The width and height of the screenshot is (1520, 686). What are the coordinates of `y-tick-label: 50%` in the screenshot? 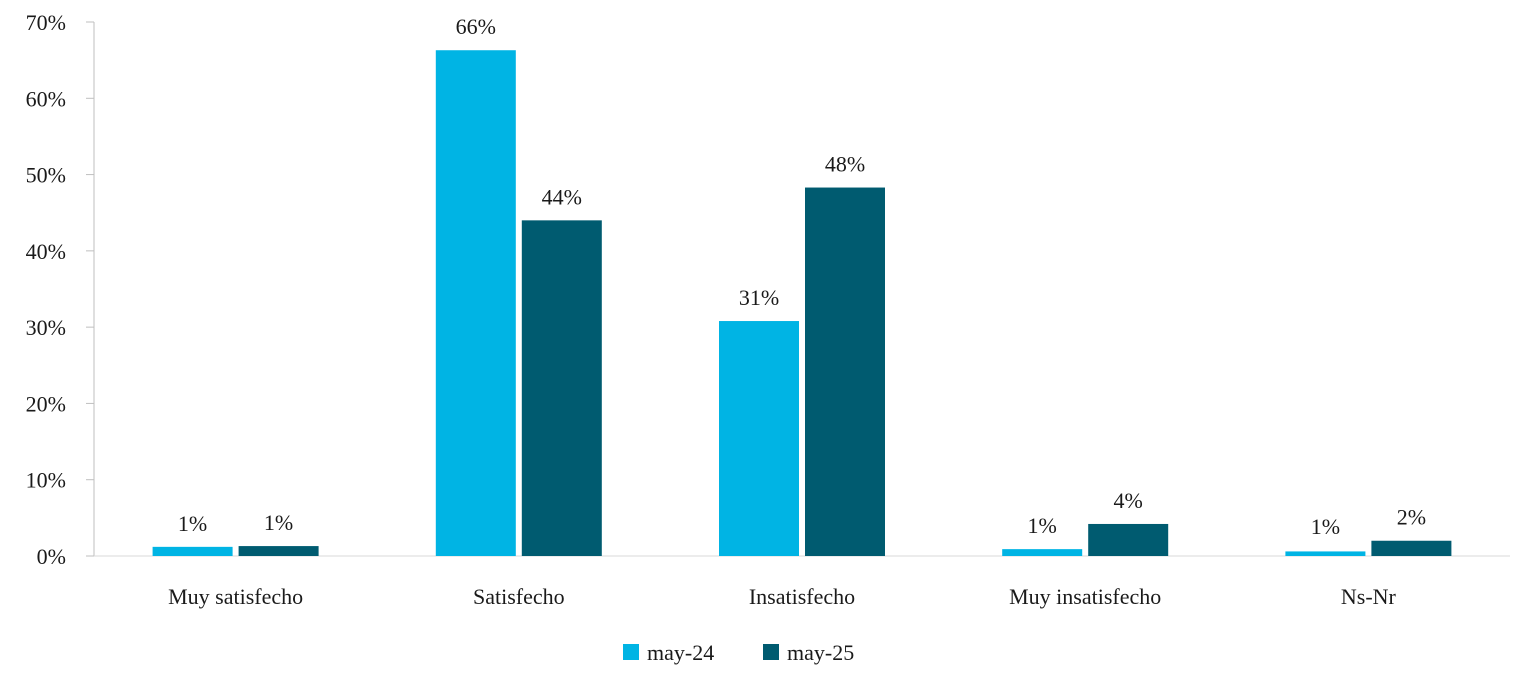 It's located at (46, 175).